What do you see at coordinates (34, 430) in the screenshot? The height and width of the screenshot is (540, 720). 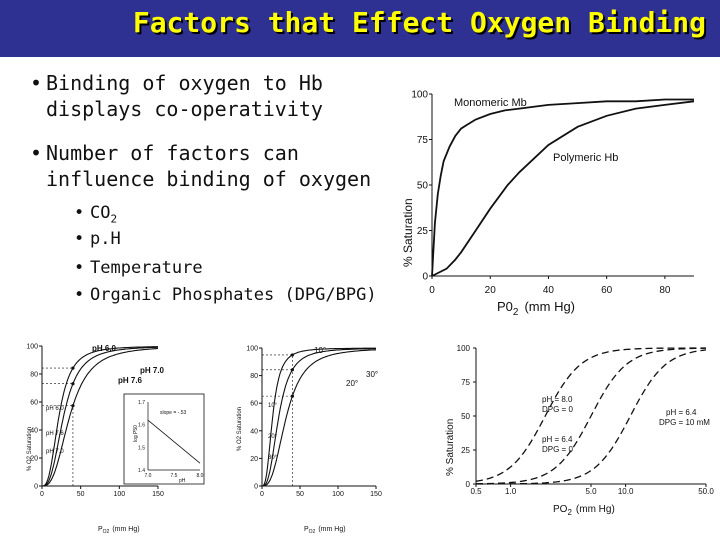 I see `y-tick-label: 40` at bounding box center [34, 430].